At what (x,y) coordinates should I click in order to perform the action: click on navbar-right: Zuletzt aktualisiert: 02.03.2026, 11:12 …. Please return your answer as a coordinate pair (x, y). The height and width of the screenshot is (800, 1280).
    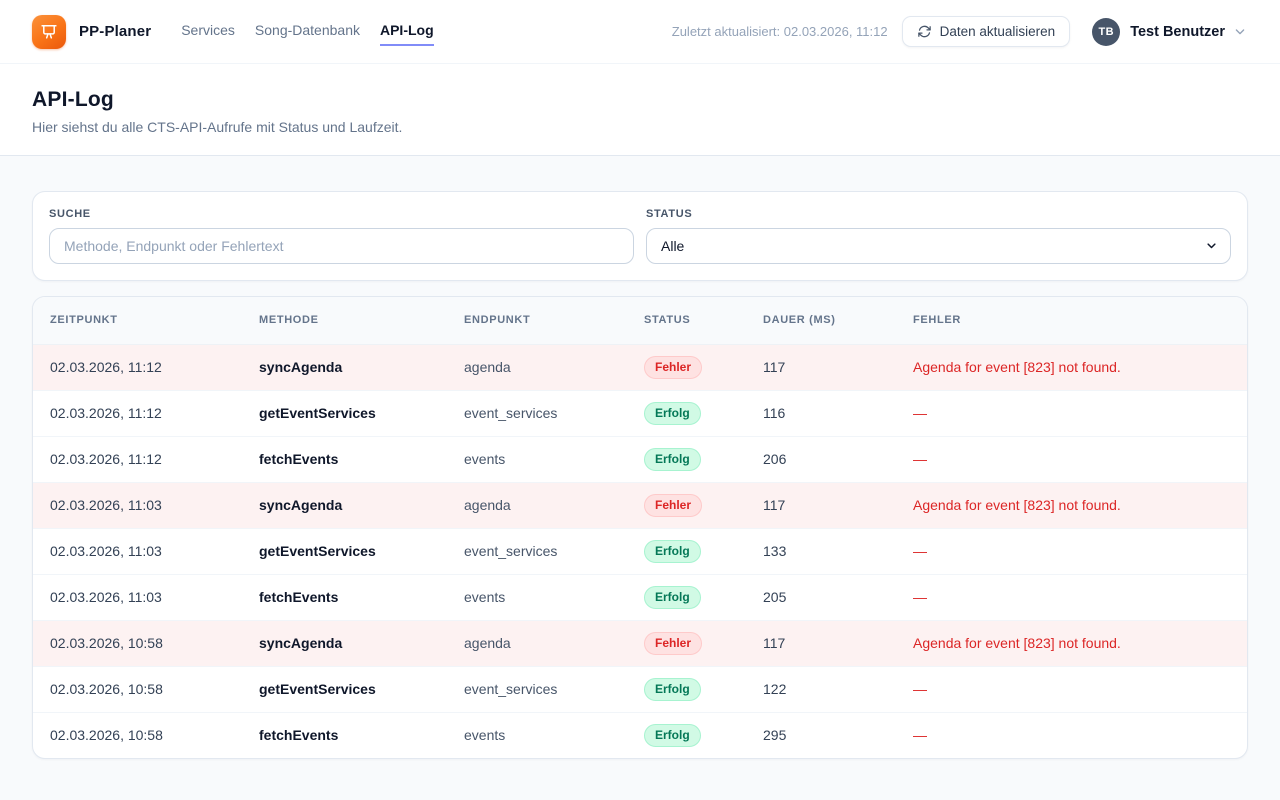
    Looking at the image, I should click on (960, 31).